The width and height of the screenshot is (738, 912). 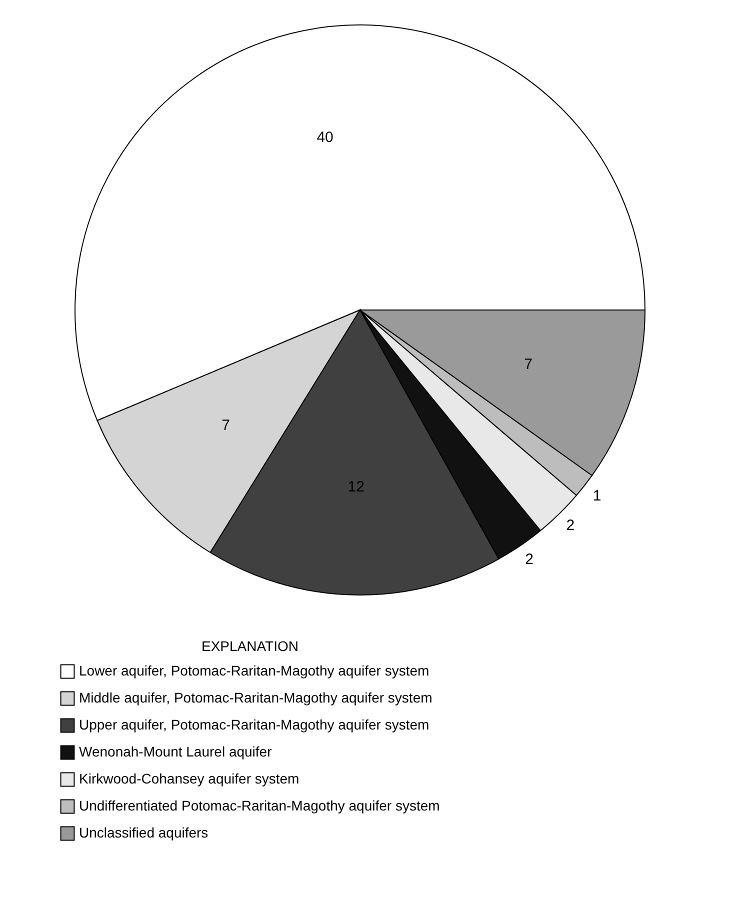 I want to click on legend-label: Undifferentiated Potomac-Raritan-Magothy aquifer system, so click(x=259, y=806).